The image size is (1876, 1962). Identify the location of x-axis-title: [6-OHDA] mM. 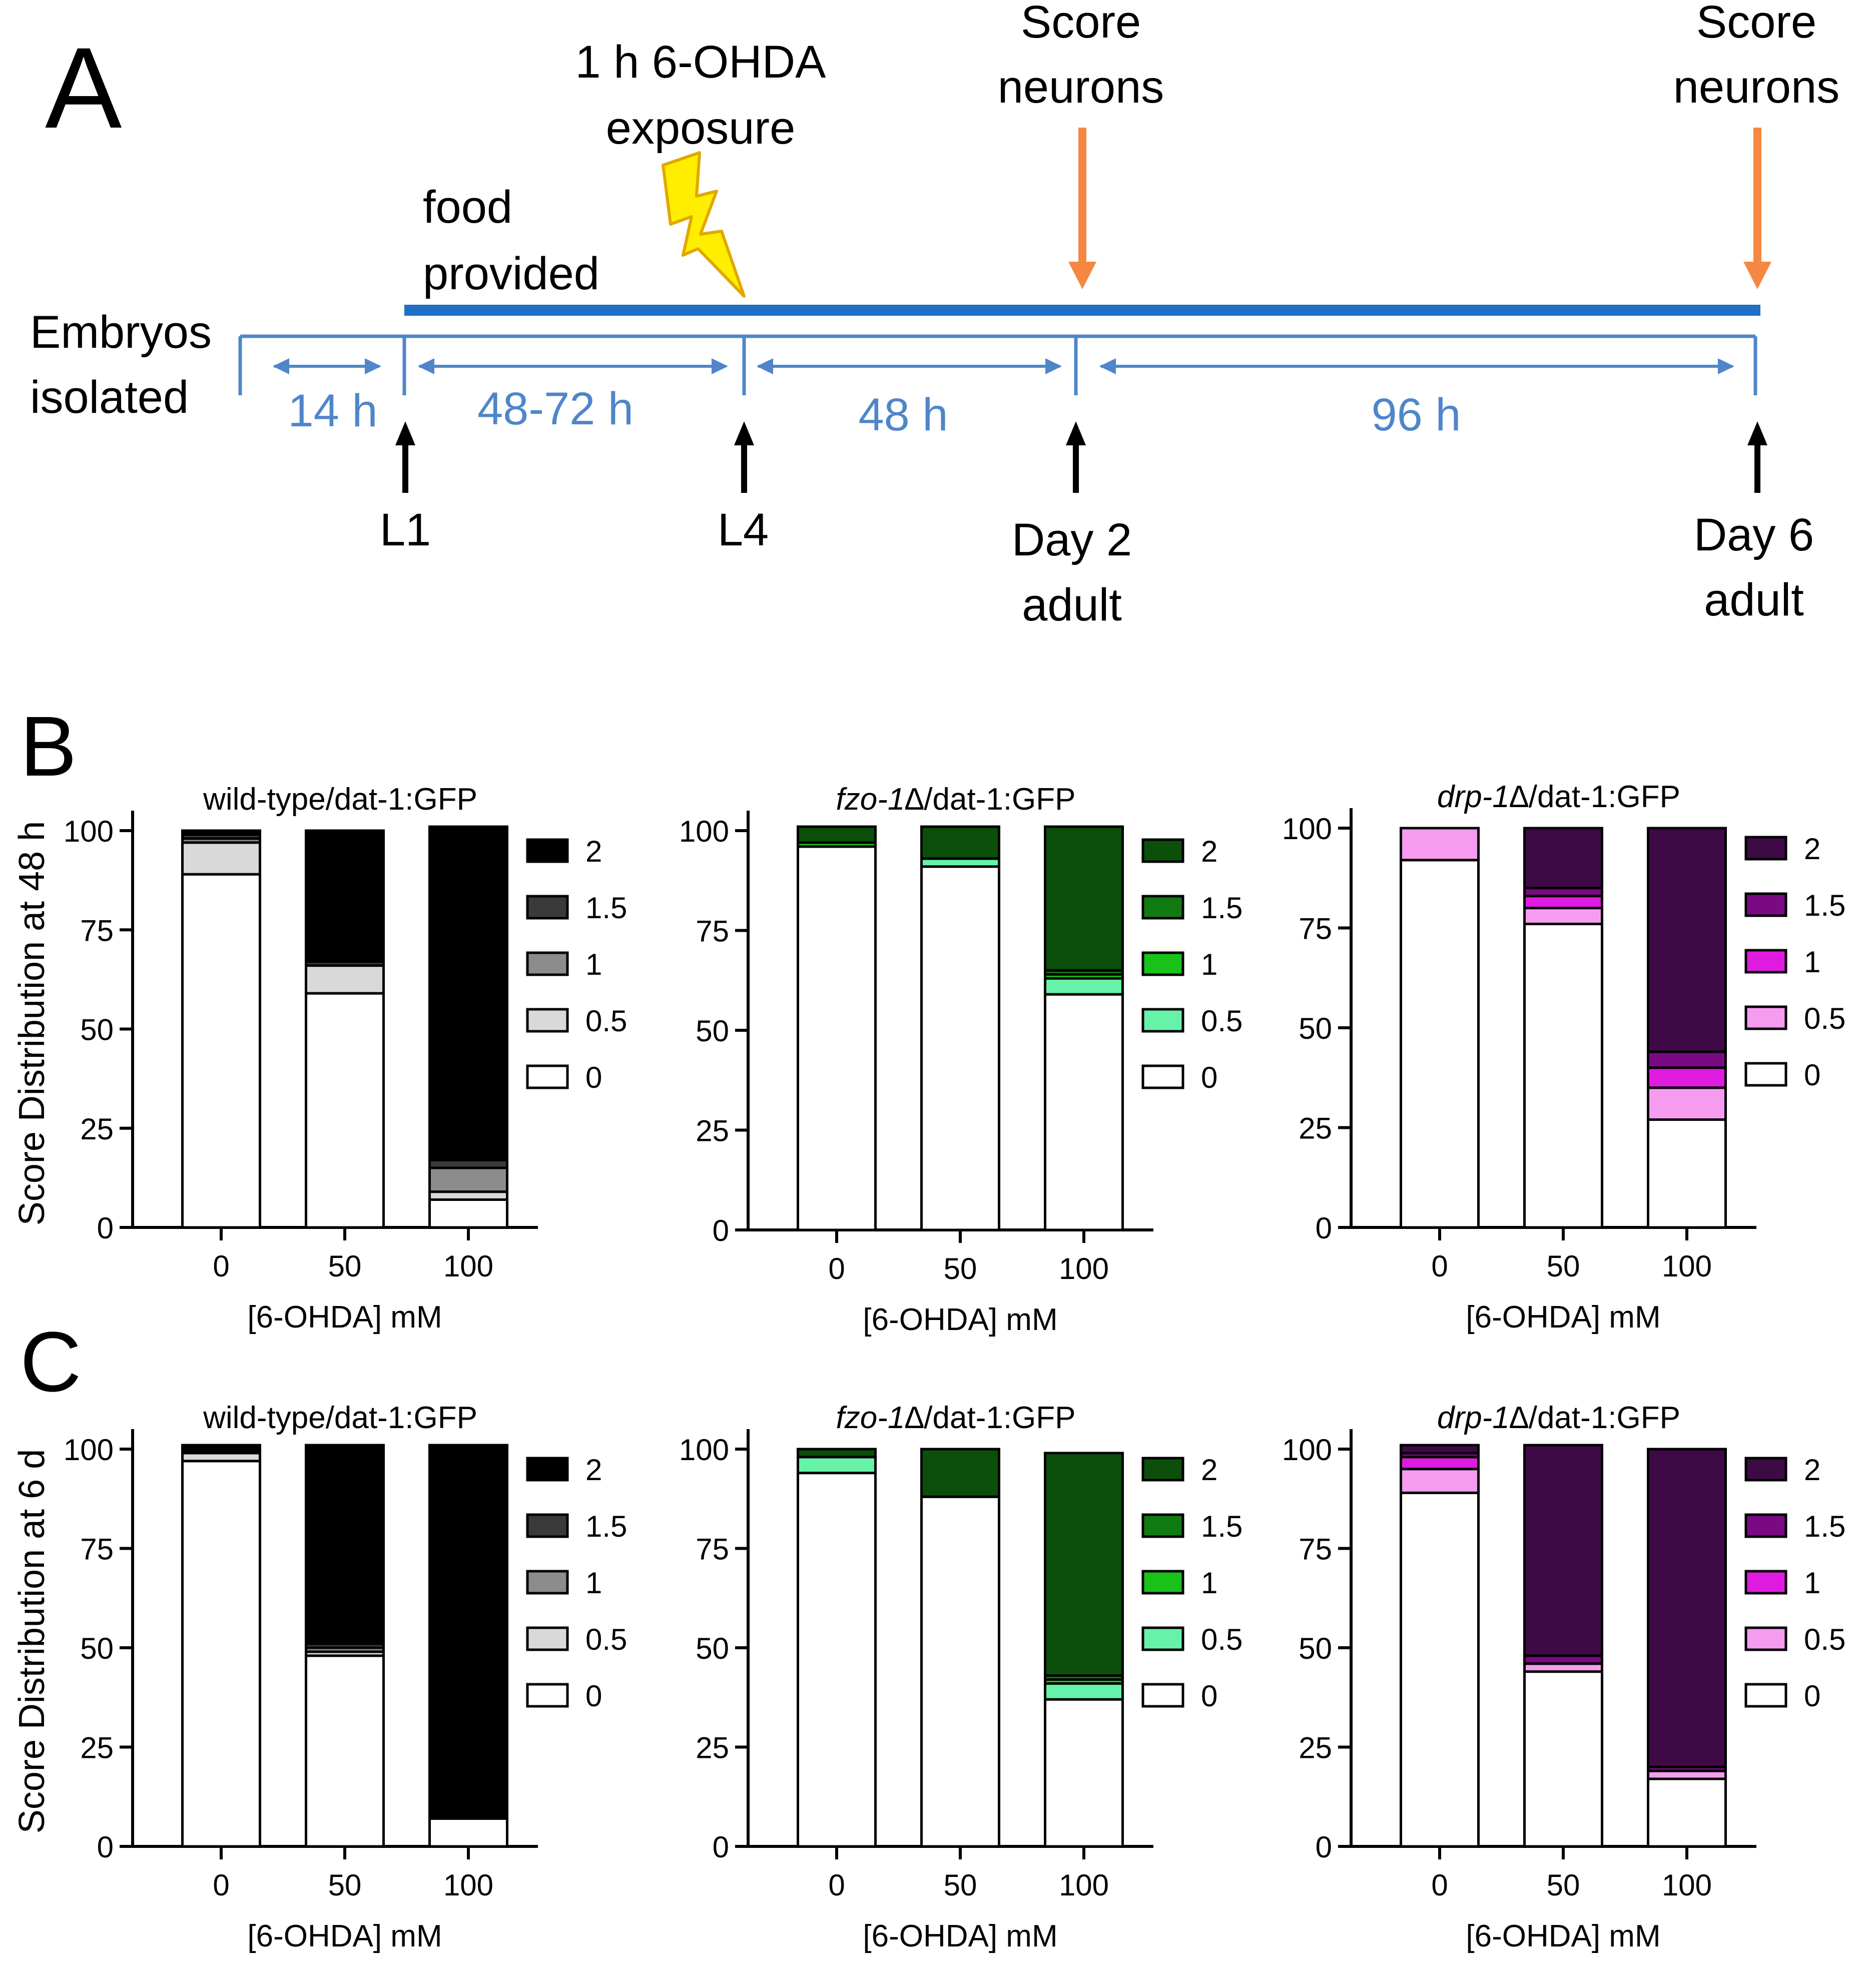
(344, 1936).